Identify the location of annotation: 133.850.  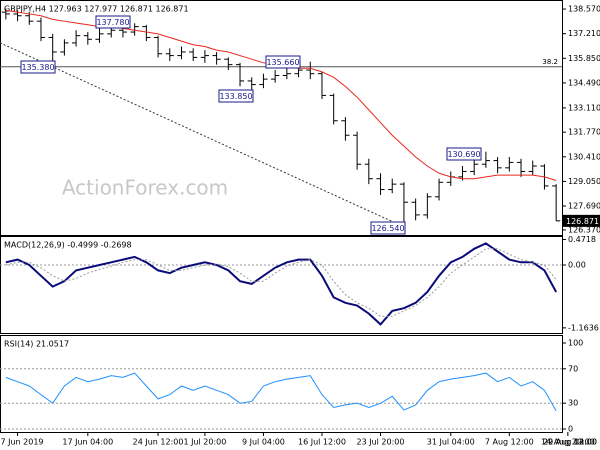
(235, 96).